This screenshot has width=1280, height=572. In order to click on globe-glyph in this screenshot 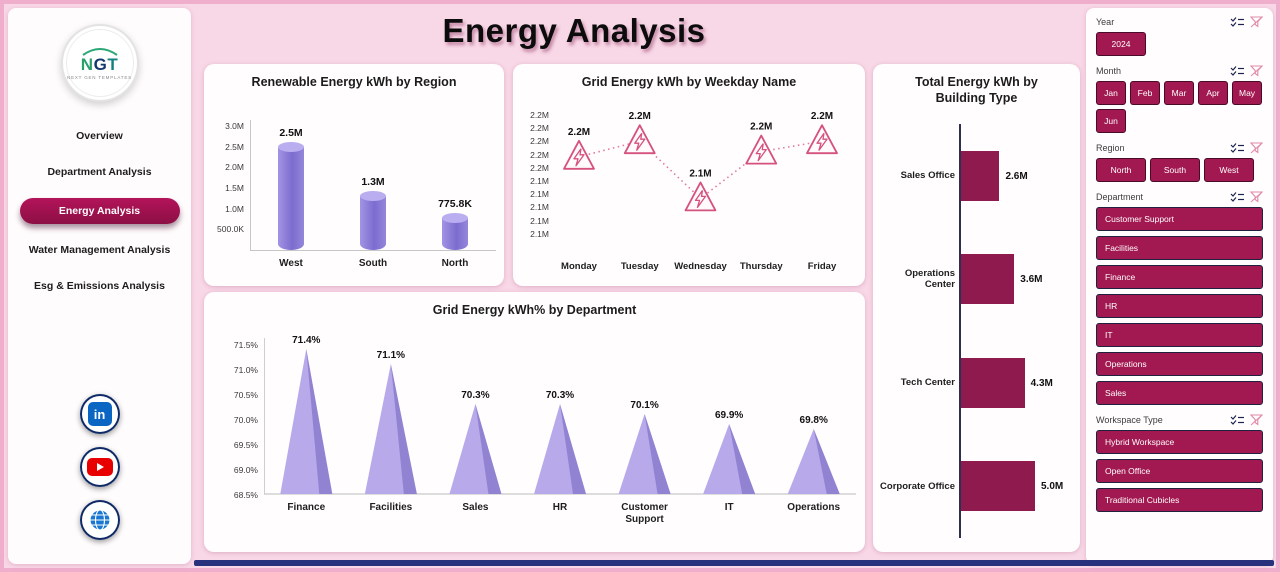, I will do `click(99, 520)`.